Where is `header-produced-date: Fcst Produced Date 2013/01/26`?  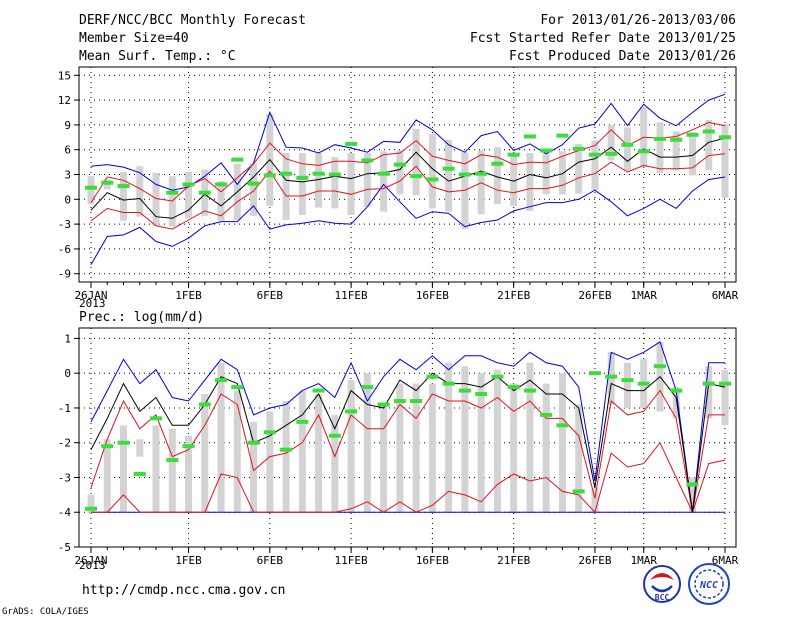 header-produced-date: Fcst Produced Date 2013/01/26 is located at coordinates (622, 56).